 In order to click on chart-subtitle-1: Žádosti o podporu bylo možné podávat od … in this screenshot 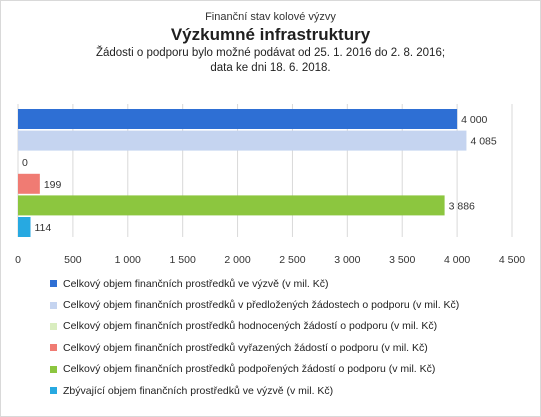, I will do `click(270, 53)`.